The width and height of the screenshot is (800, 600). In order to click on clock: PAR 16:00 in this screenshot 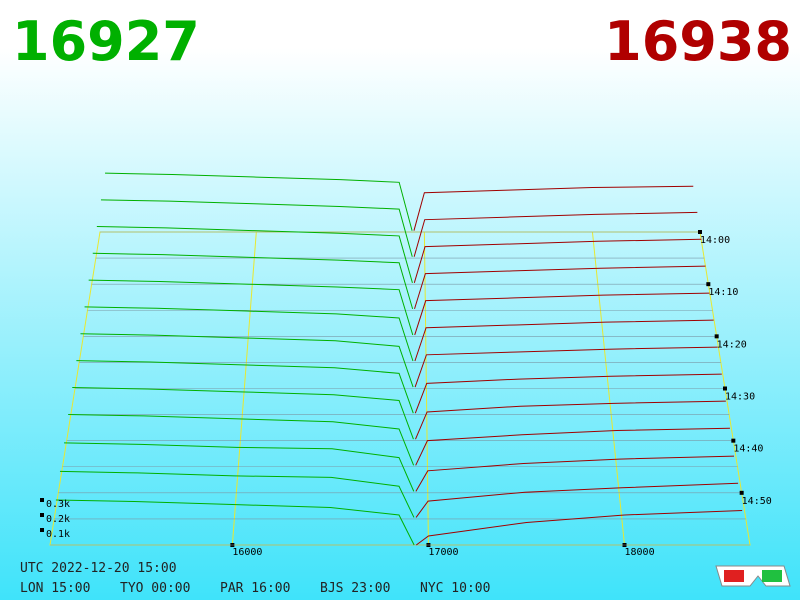, I will do `click(255, 588)`.